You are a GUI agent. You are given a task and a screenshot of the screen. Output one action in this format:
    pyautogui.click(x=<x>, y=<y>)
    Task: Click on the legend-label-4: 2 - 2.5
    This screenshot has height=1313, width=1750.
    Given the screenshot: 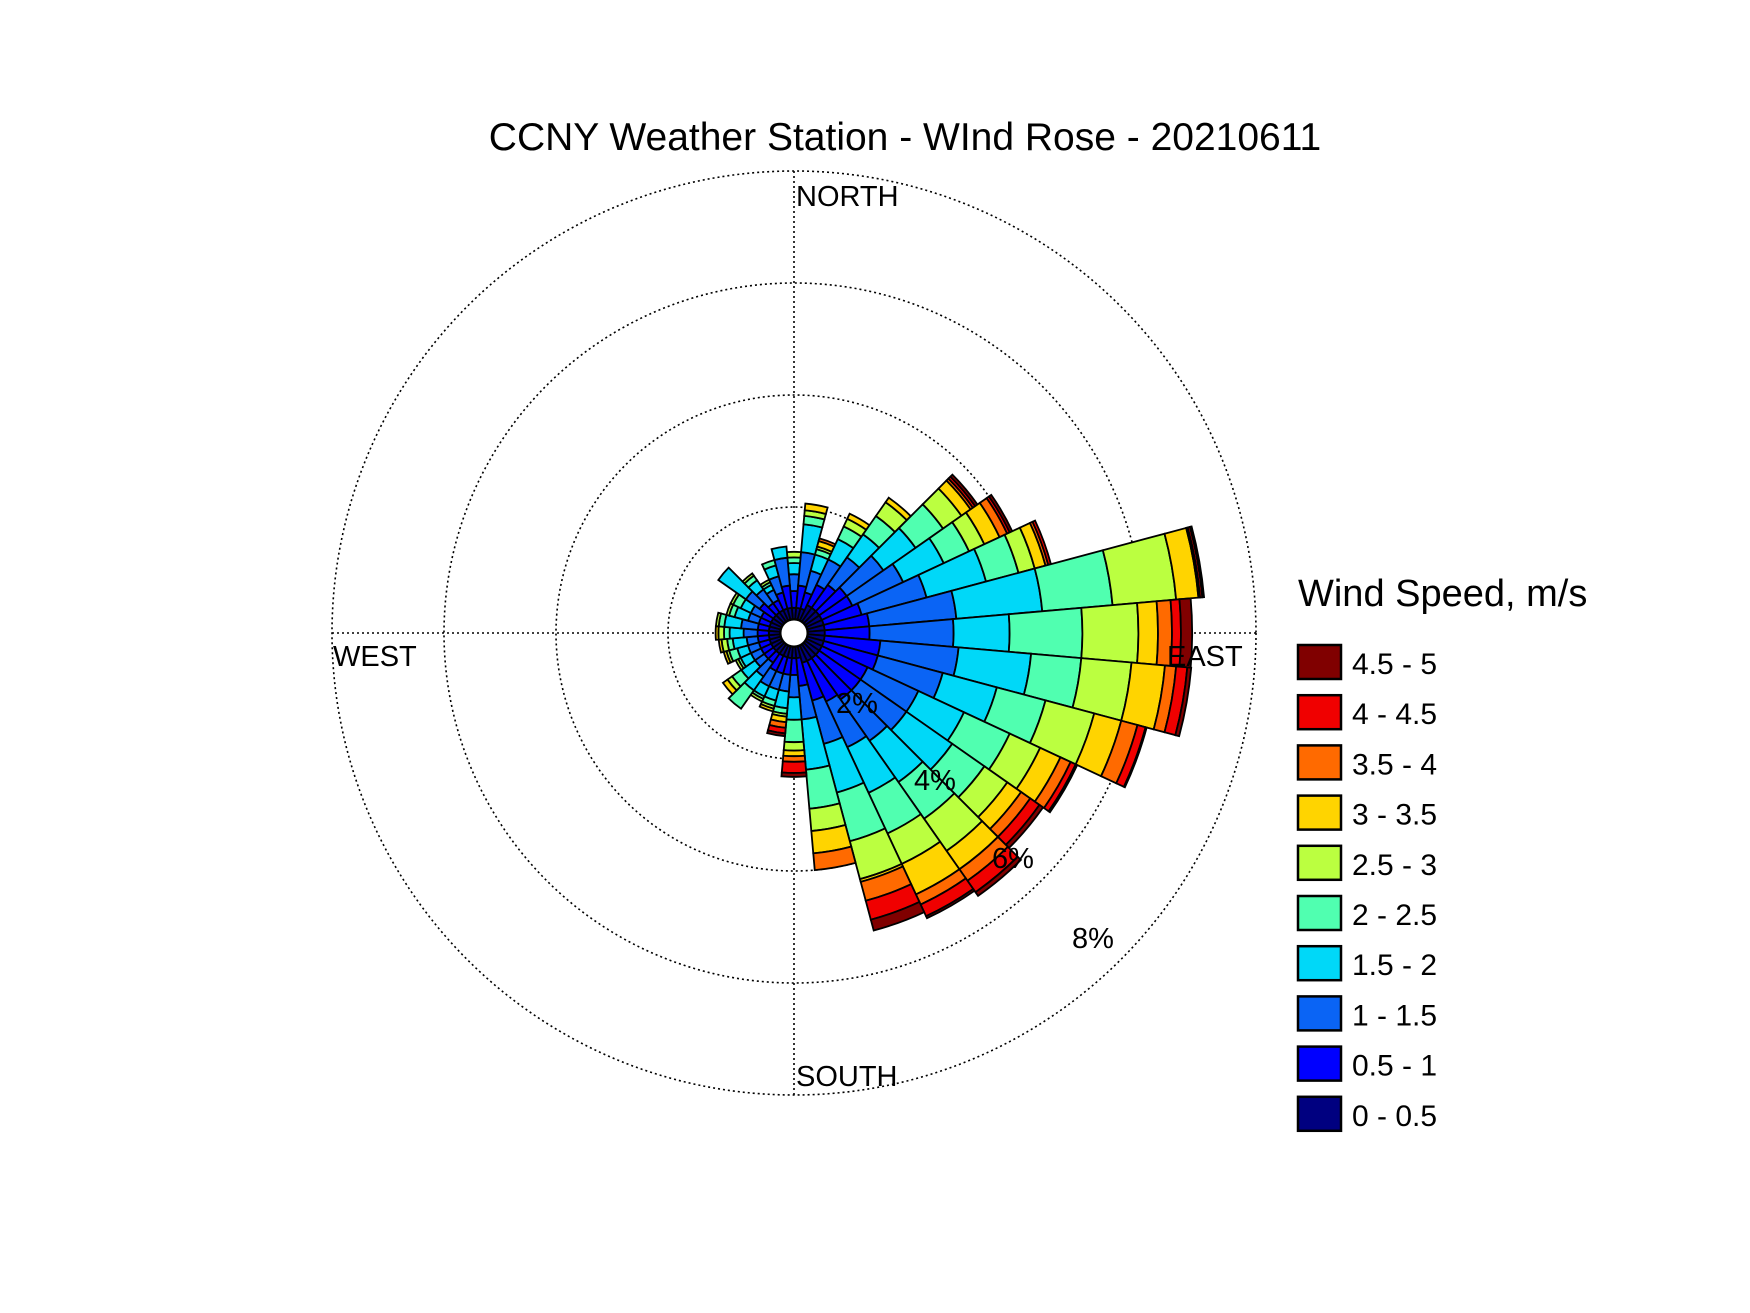 What is the action you would take?
    pyautogui.click(x=1394, y=915)
    